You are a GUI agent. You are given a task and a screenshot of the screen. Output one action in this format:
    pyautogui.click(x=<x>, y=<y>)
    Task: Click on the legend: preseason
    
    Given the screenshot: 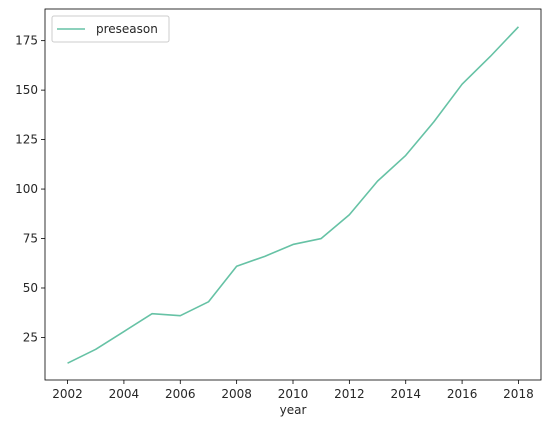 What is the action you would take?
    pyautogui.click(x=110, y=29)
    